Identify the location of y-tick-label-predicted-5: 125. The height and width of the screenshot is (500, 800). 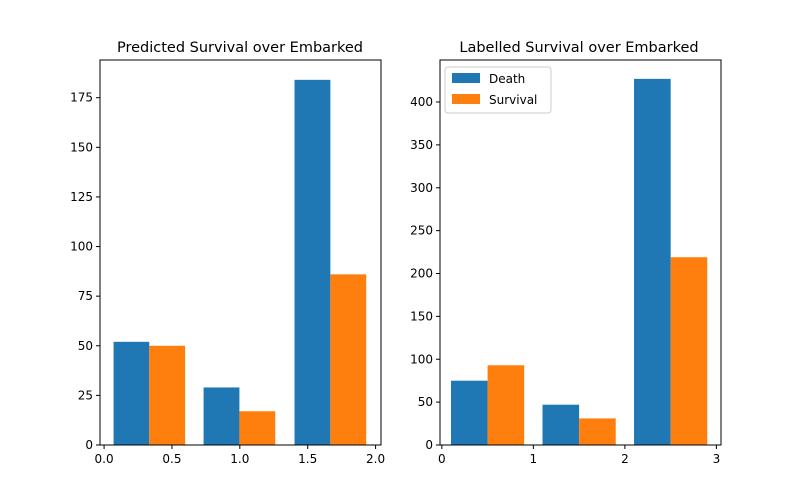
(81, 197).